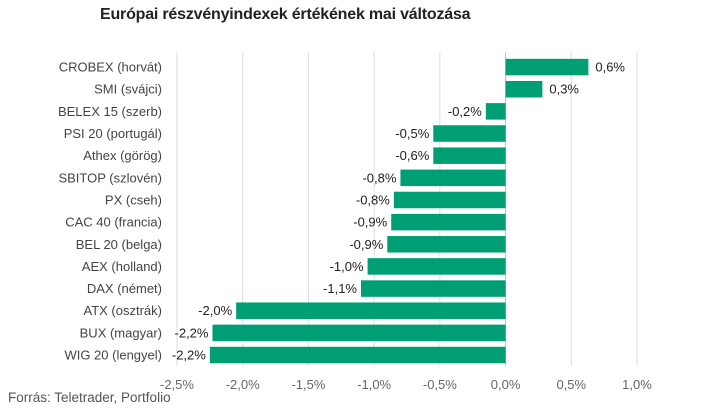 Image resolution: width=713 pixels, height=417 pixels. What do you see at coordinates (113, 133) in the screenshot?
I see `category-label: PSI 20 (portugál)` at bounding box center [113, 133].